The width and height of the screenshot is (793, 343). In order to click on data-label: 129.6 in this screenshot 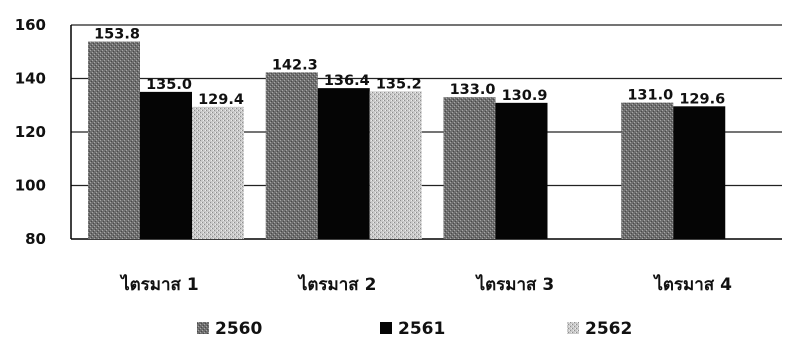, I will do `click(702, 99)`.